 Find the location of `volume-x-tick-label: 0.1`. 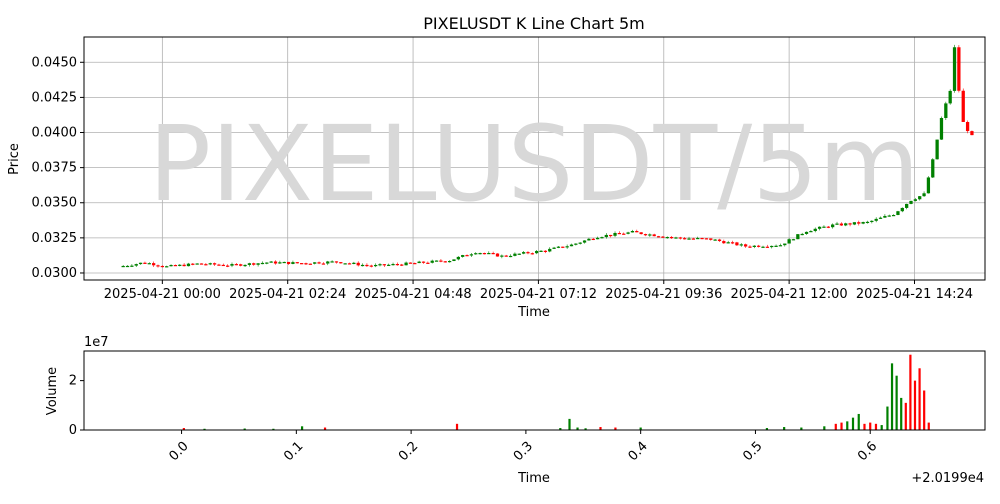

volume-x-tick-label: 0.1 is located at coordinates (293, 451).